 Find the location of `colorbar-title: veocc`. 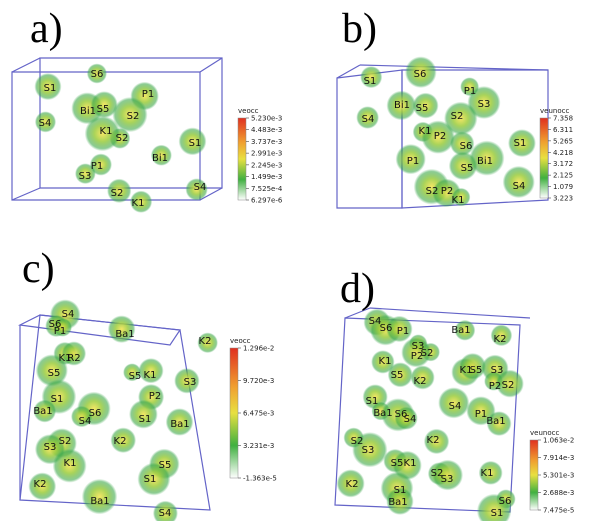

colorbar-title: veocc is located at coordinates (240, 341).